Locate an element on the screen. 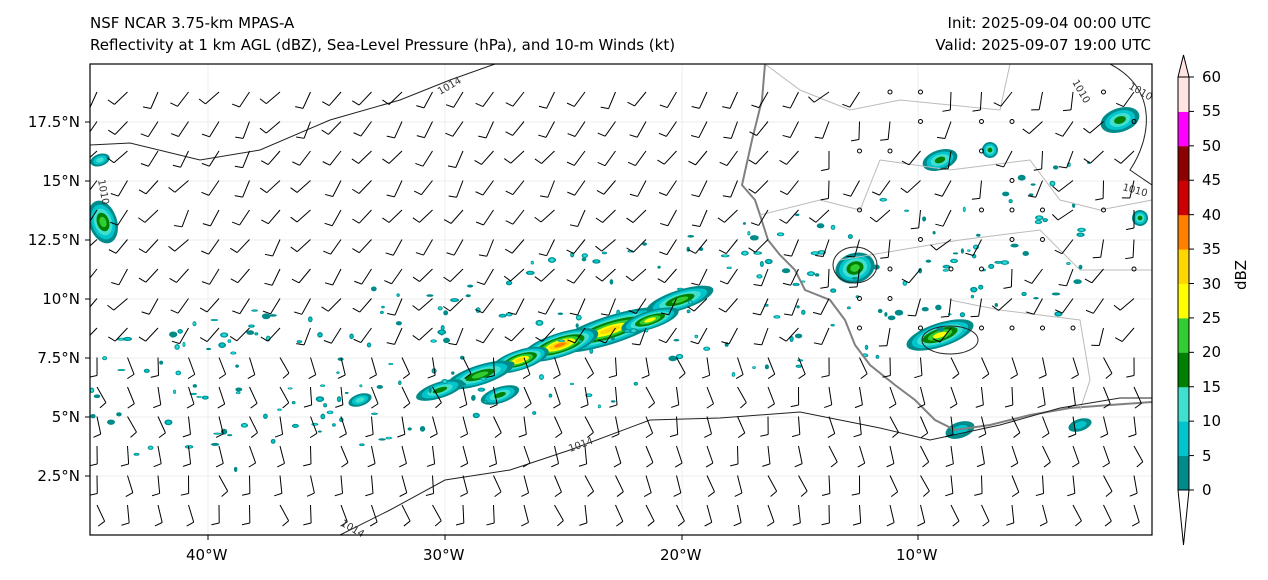 The height and width of the screenshot is (580, 1268). colorbar-tick-label: 60 is located at coordinates (1212, 77).